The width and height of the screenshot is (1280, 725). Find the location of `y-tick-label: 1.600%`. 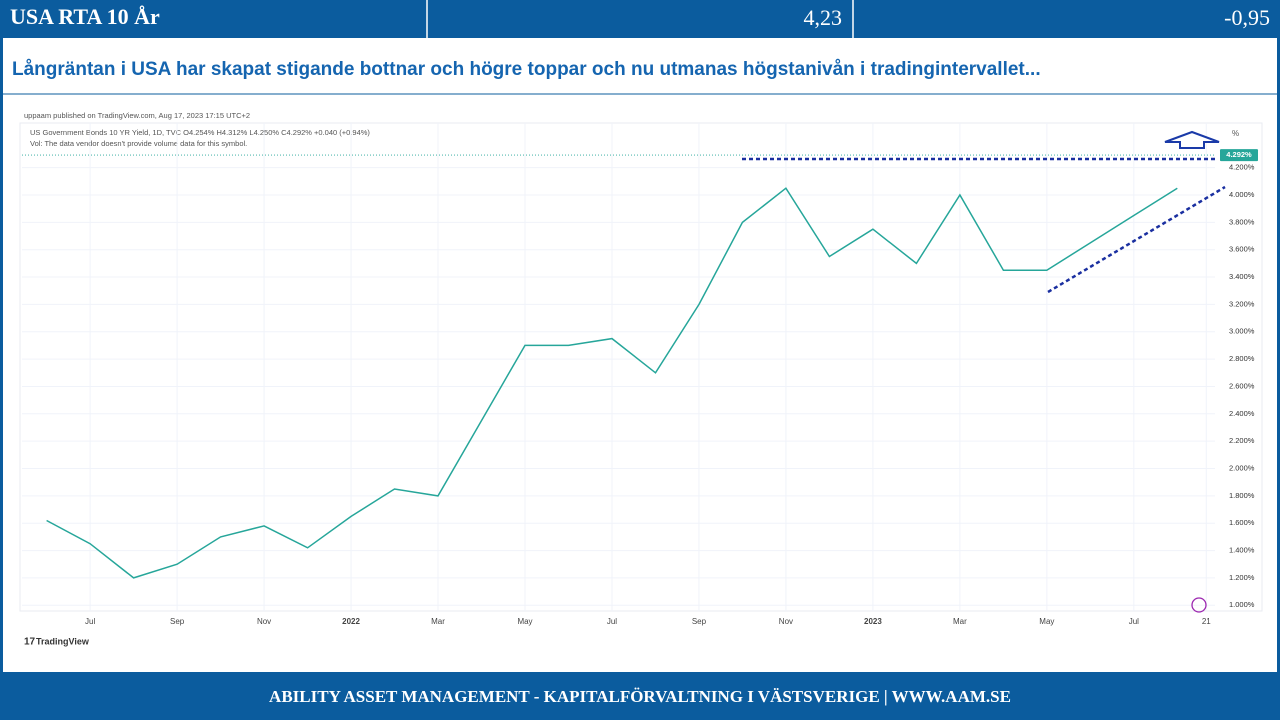

y-tick-label: 1.600% is located at coordinates (1242, 522).